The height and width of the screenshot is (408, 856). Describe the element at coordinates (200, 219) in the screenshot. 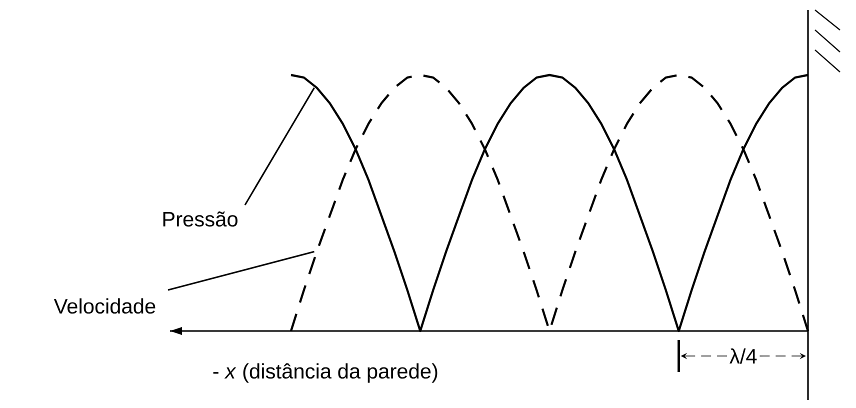

I see `text: Pressão` at that location.